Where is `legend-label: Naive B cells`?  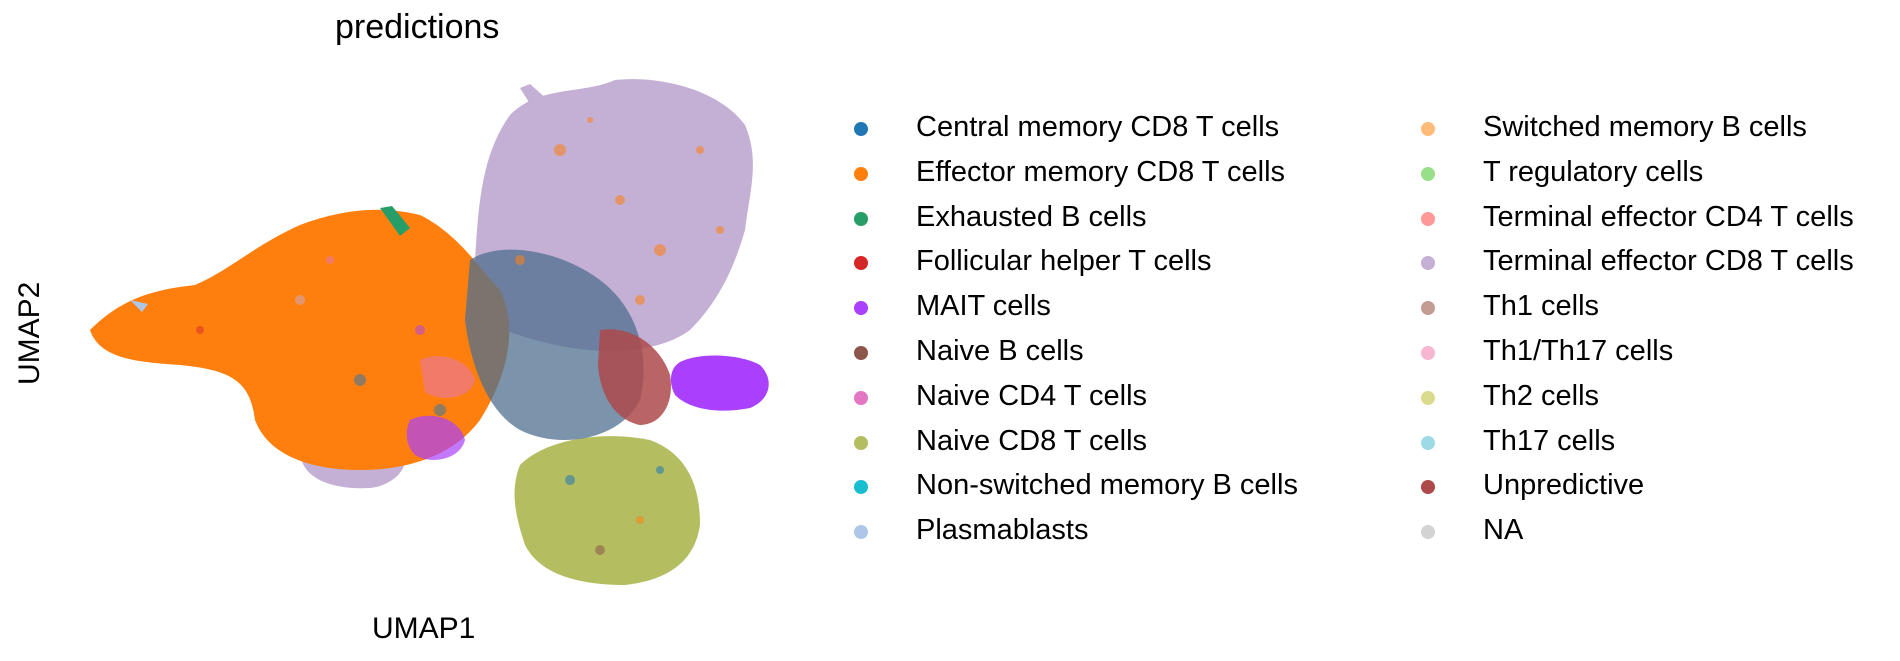
legend-label: Naive B cells is located at coordinates (1000, 351).